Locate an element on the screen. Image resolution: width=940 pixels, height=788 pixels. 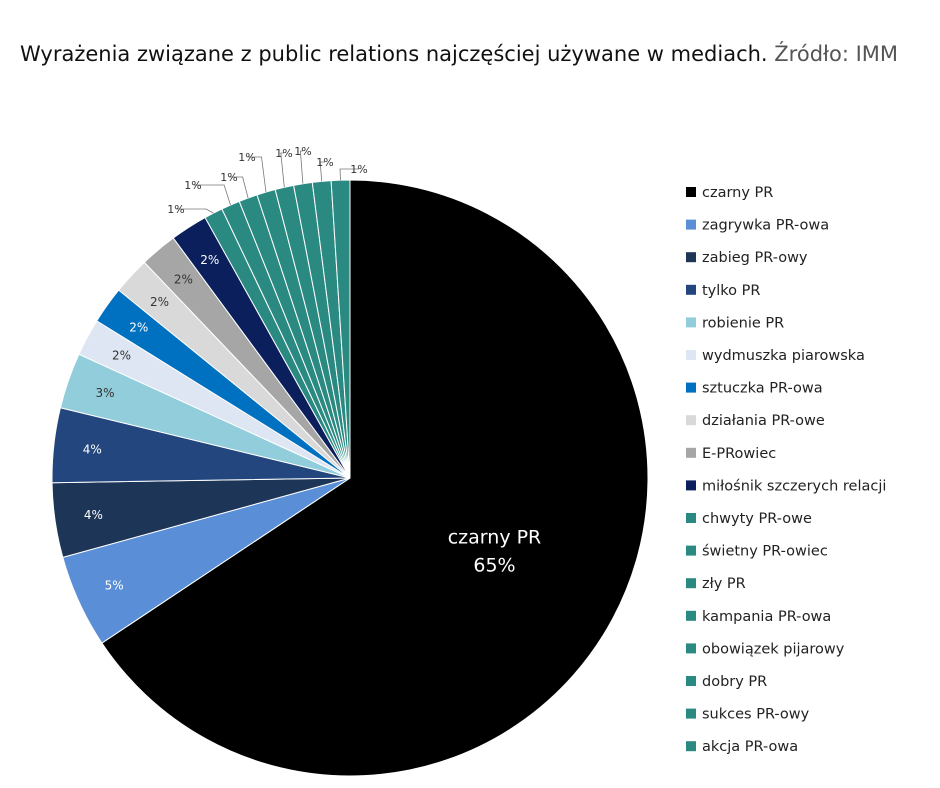
legend-item-zagrywka-pr-owa: zagrywka PR-owa is located at coordinates (757, 226).